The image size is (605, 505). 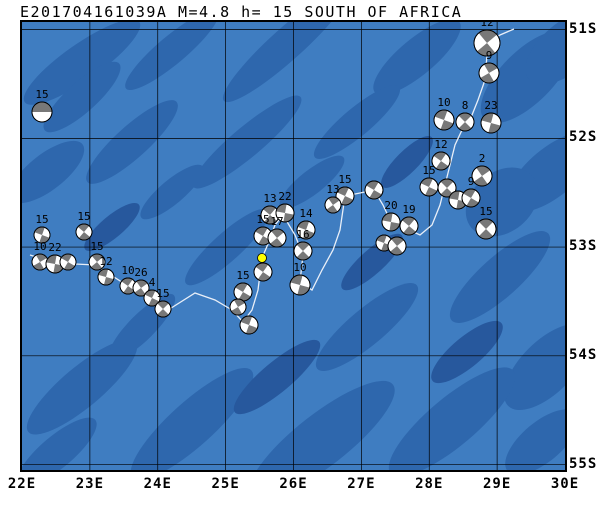 I want to click on y-axis-label: 55S, so click(x=583, y=463).